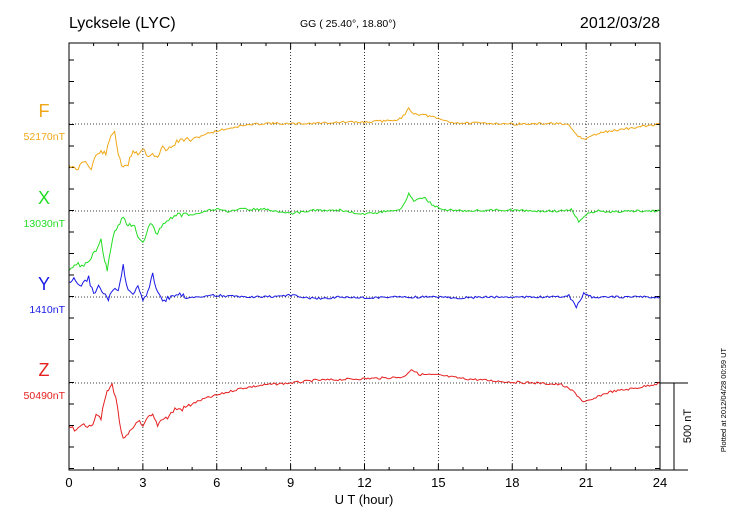  I want to click on series-name-z: Z, so click(44, 370).